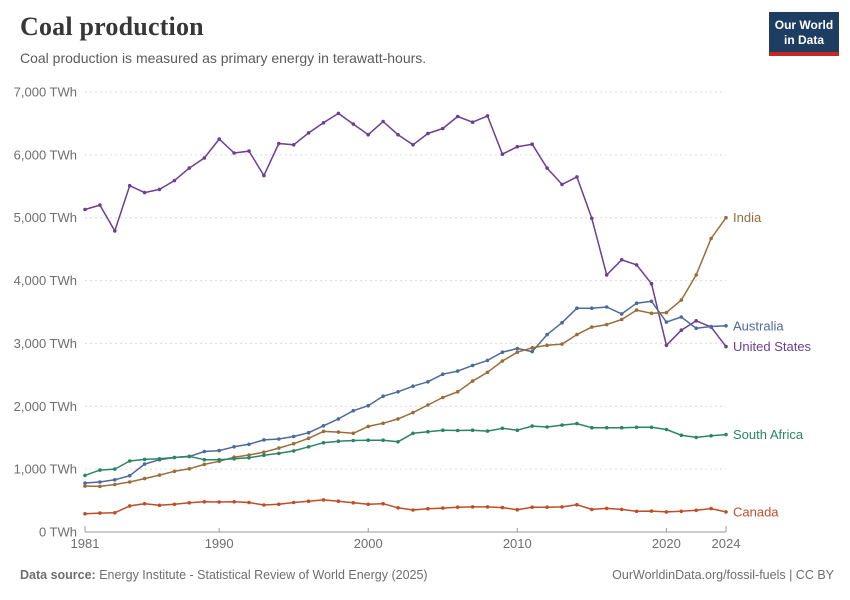  What do you see at coordinates (219, 543) in the screenshot?
I see `x-axis-tick-label: 1990` at bounding box center [219, 543].